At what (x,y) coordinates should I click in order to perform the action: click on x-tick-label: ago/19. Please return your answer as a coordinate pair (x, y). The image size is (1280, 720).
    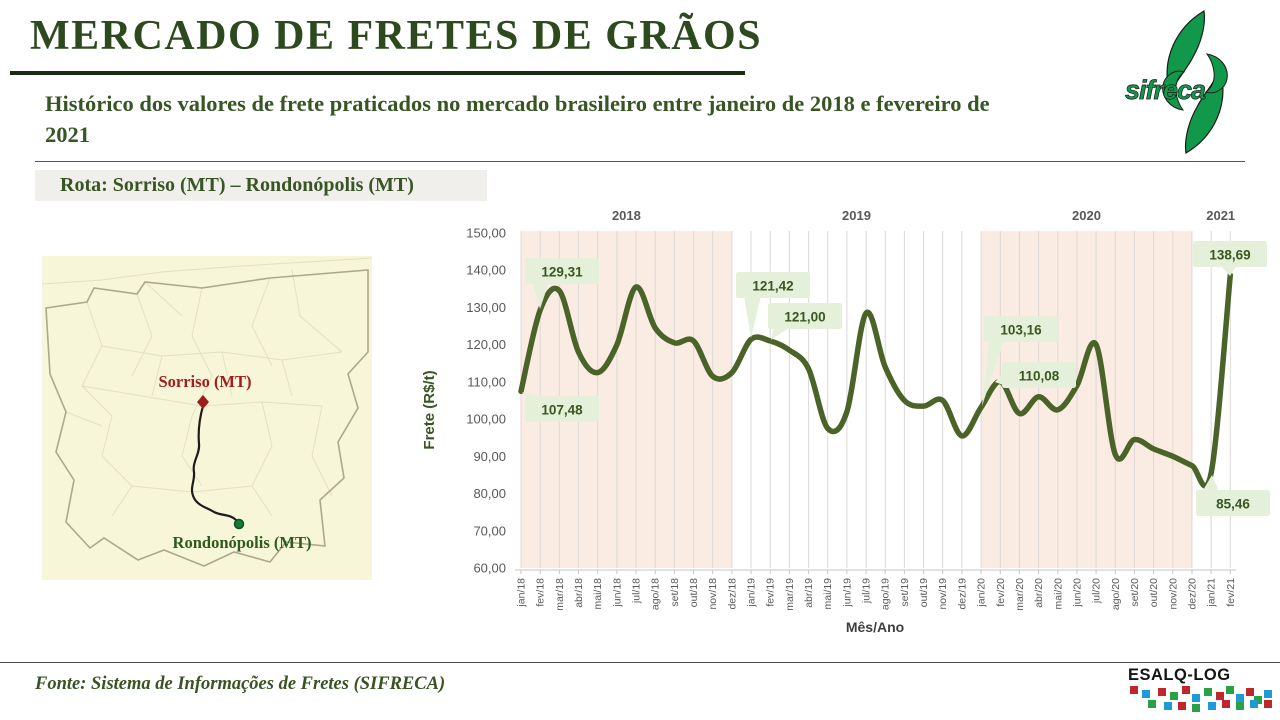
    Looking at the image, I should click on (886, 594).